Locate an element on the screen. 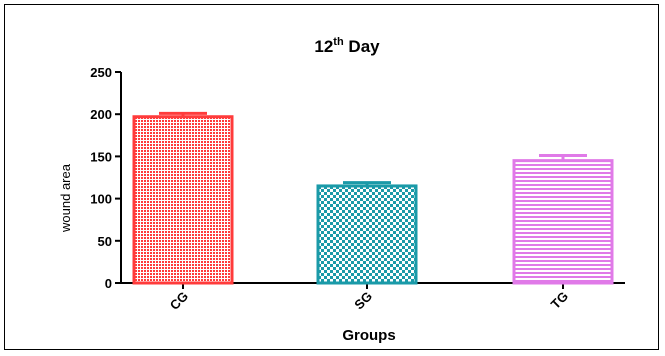 Image resolution: width=665 pixels, height=356 pixels. chart-title: 12th Day is located at coordinates (347, 46).